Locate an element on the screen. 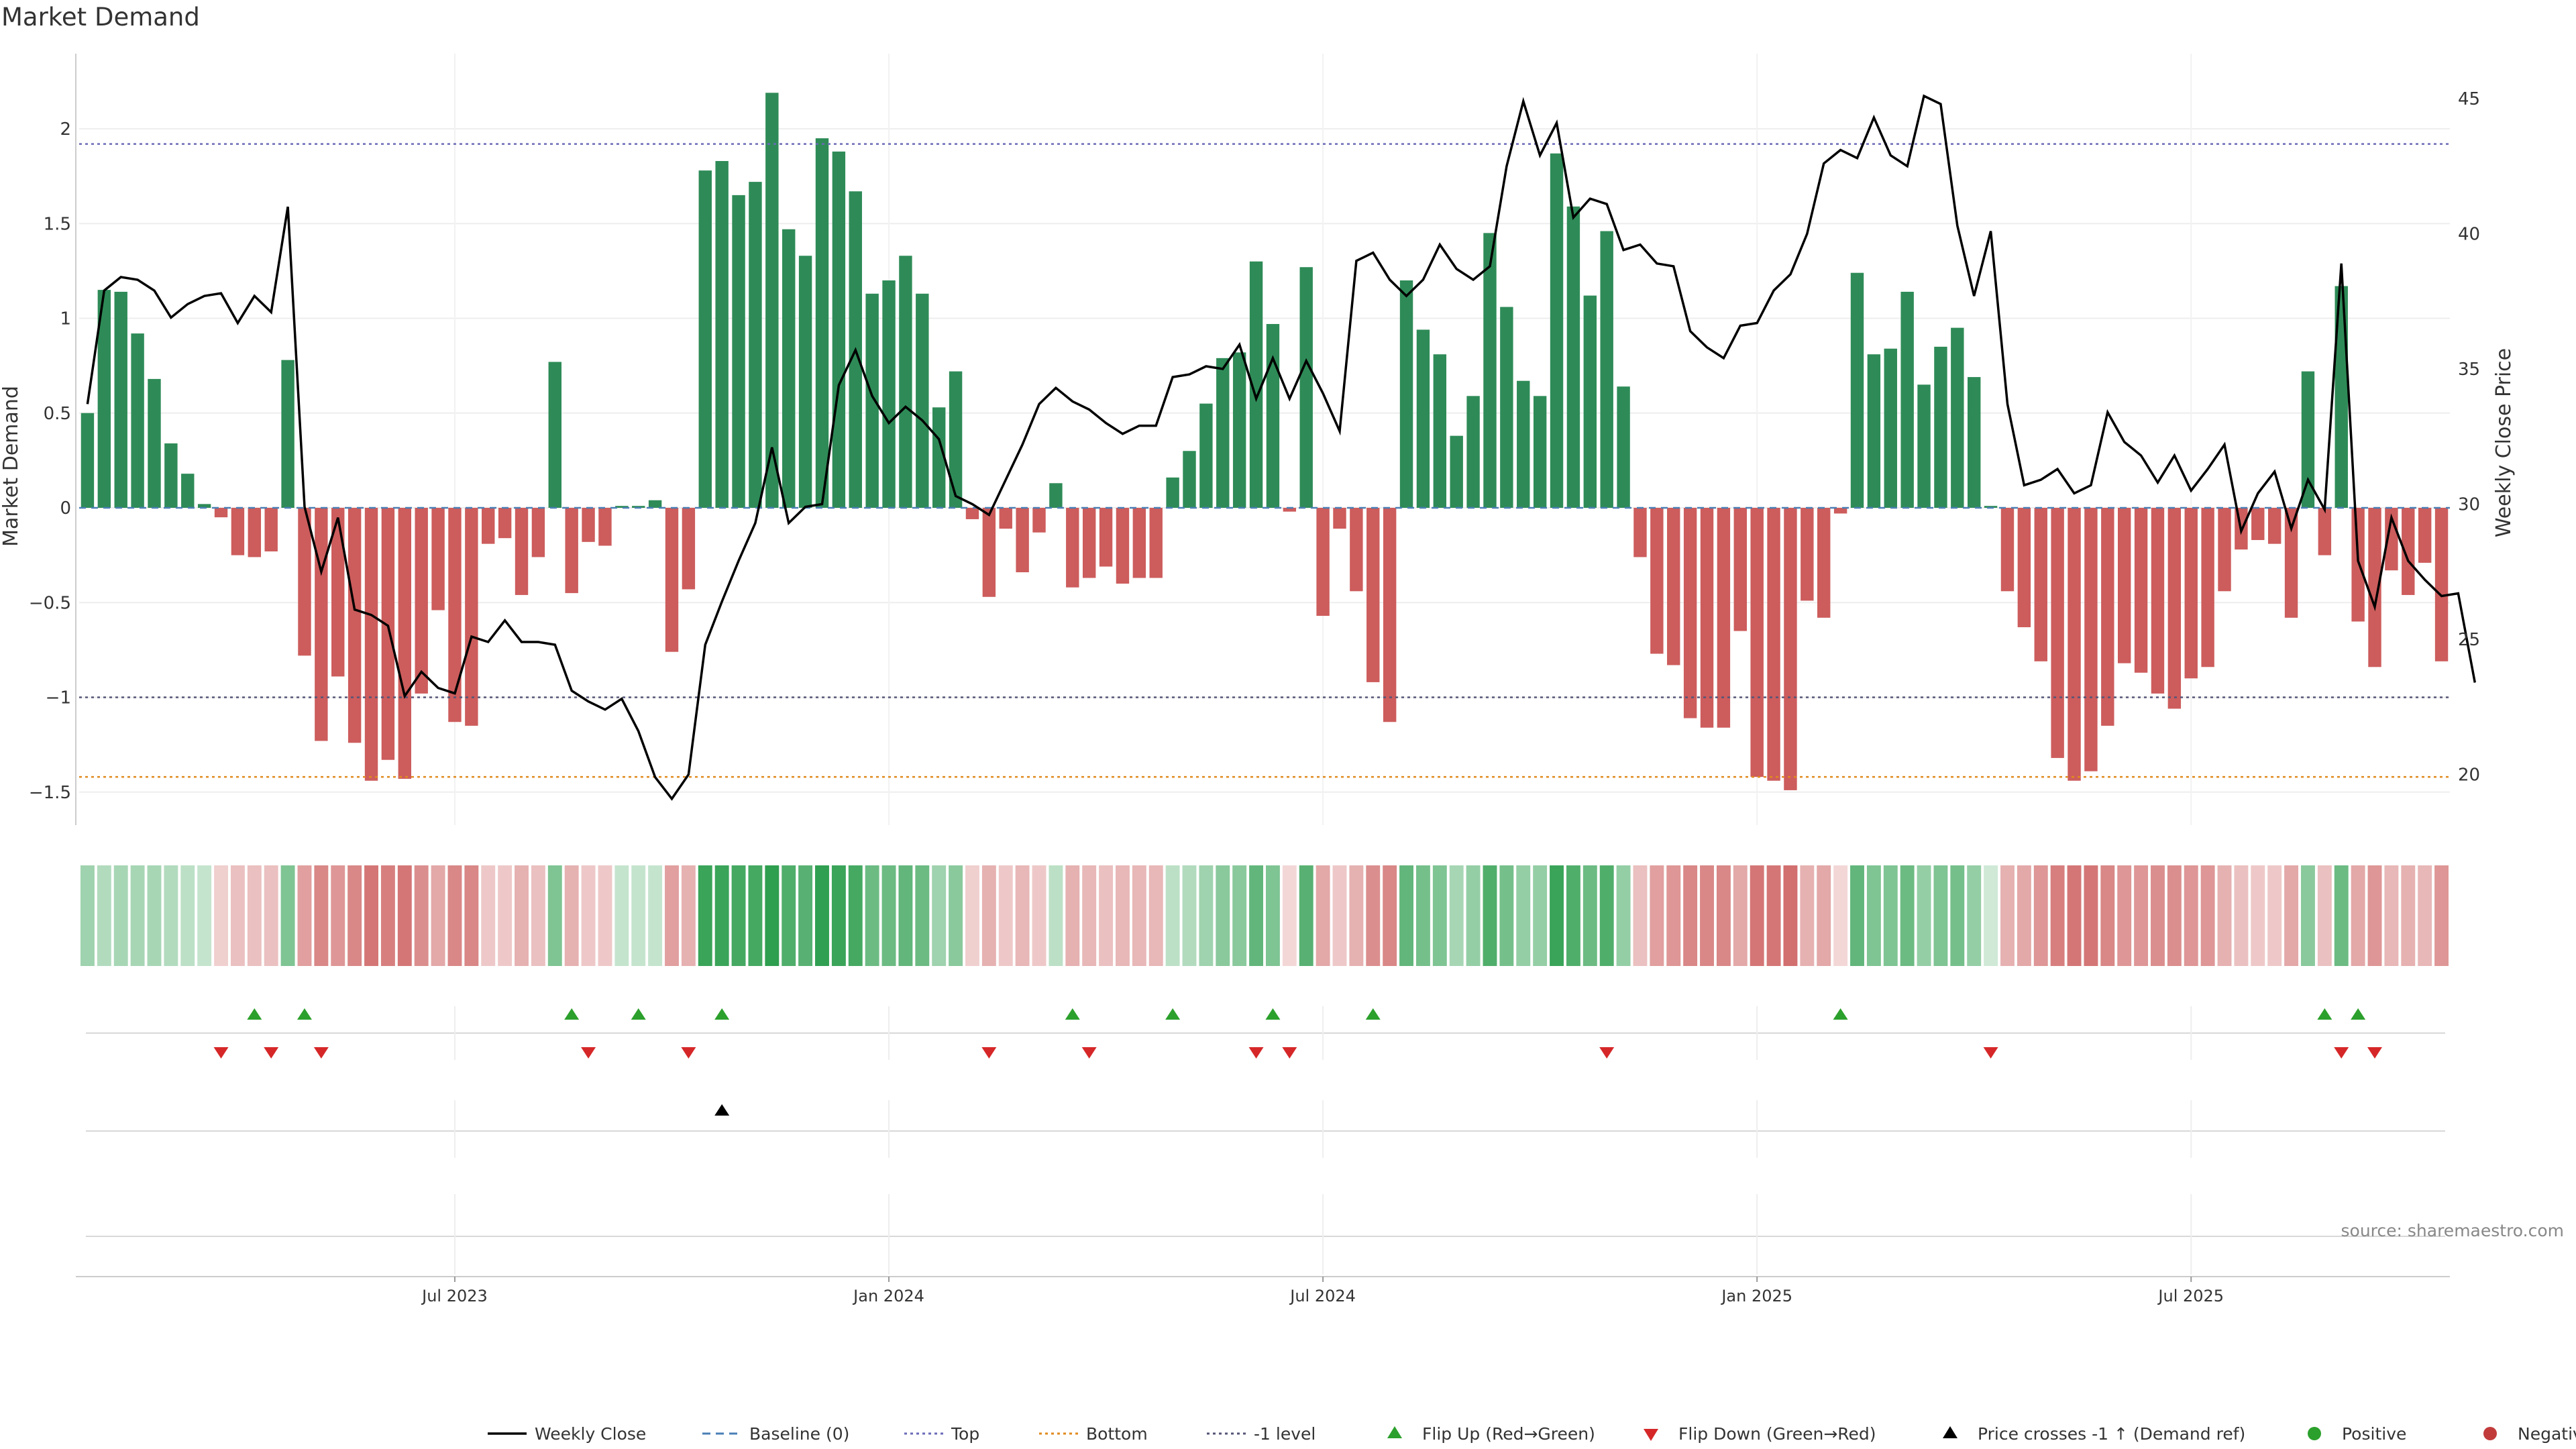 The height and width of the screenshot is (1449, 2576). x-tick-label: Jul 2024 is located at coordinates (1322, 1296).